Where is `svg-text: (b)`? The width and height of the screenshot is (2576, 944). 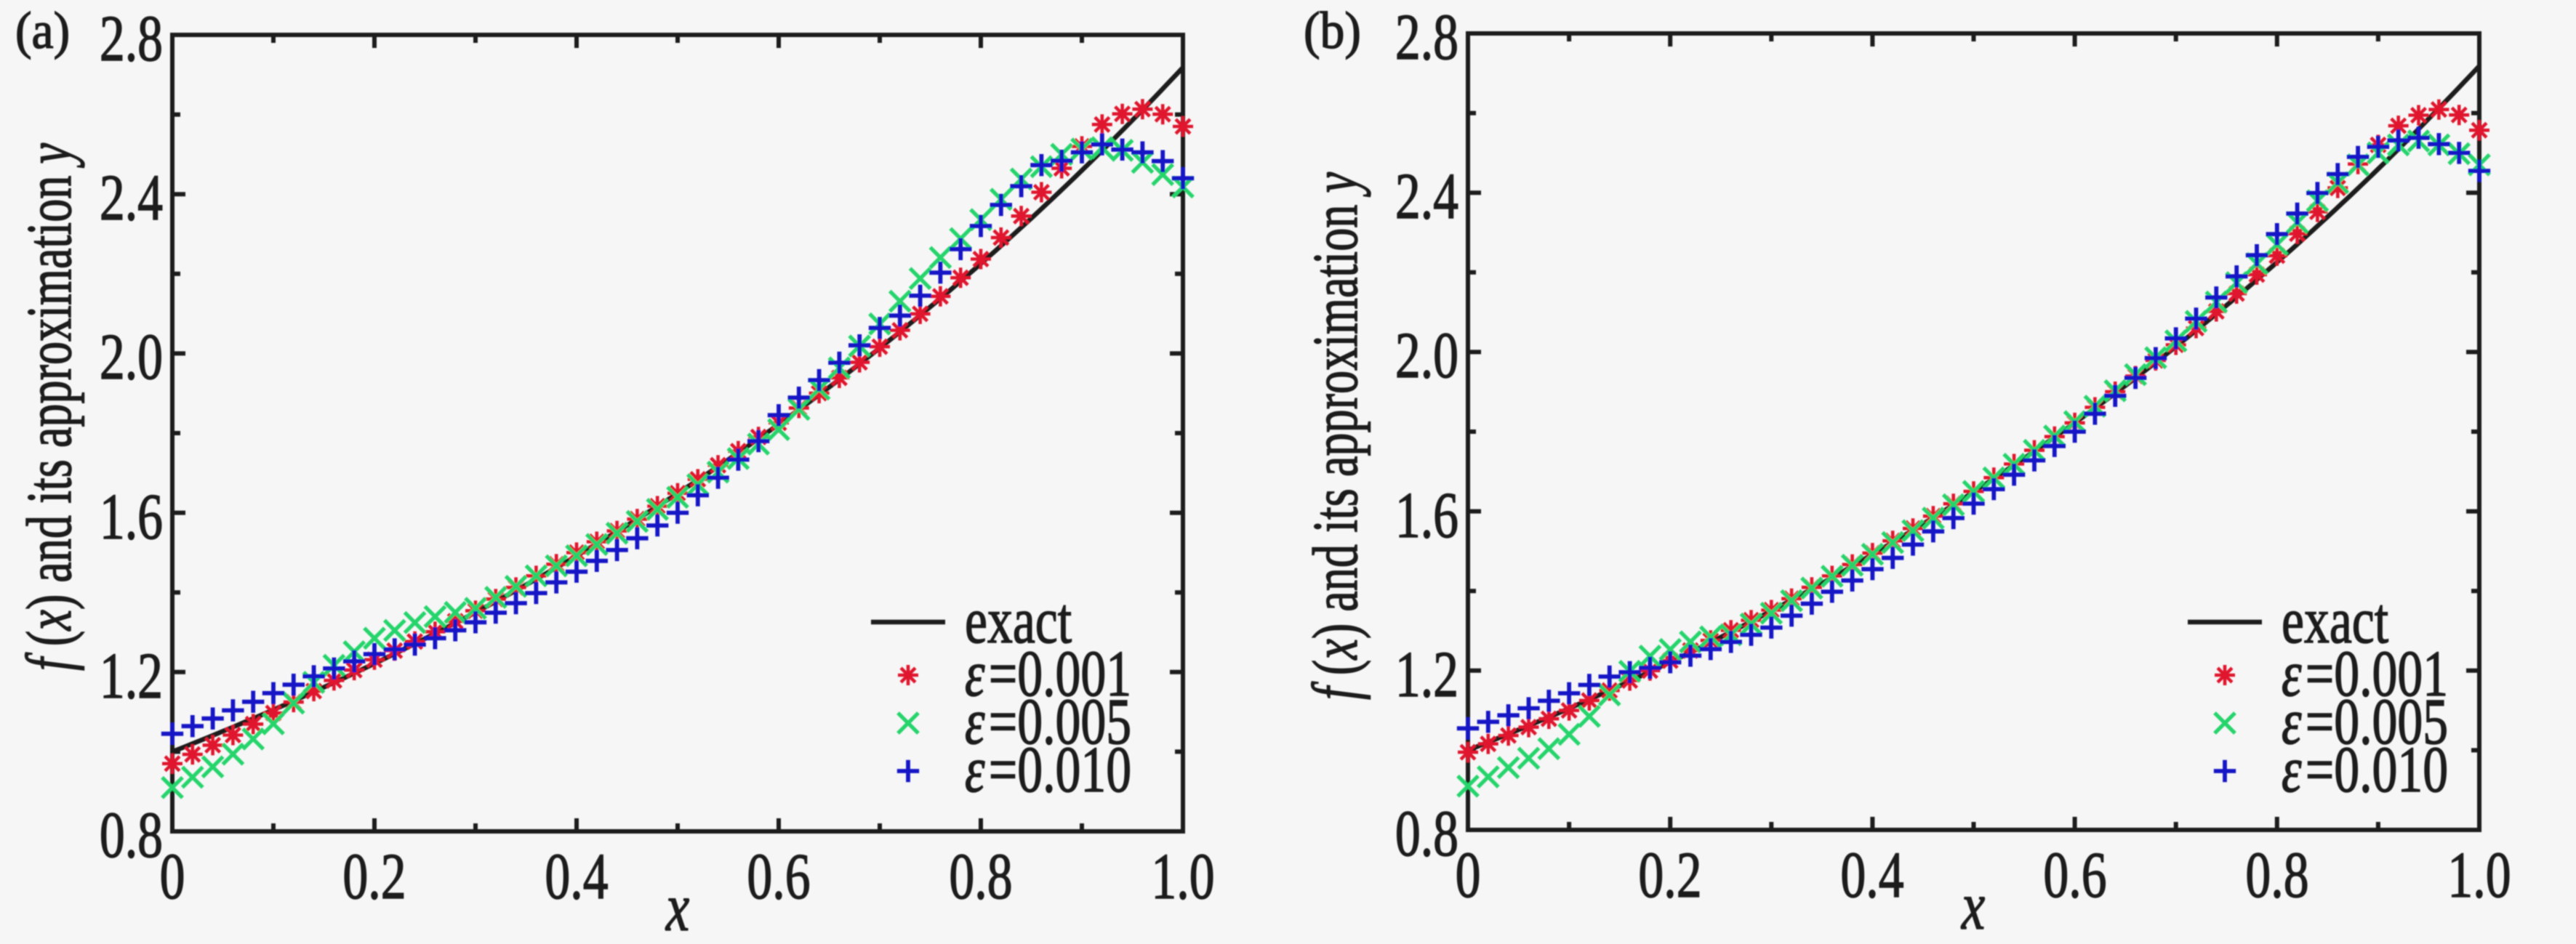
svg-text: (b) is located at coordinates (1332, 31).